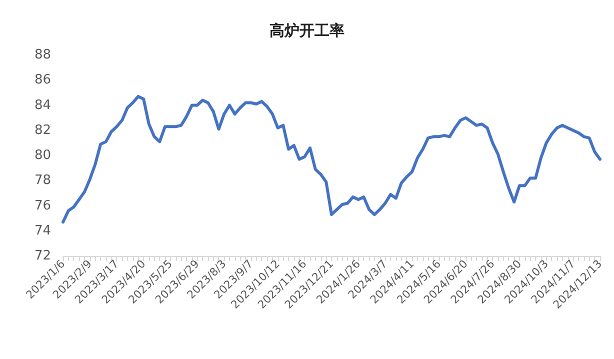  I want to click on y-tick-label: 74, so click(42, 230).